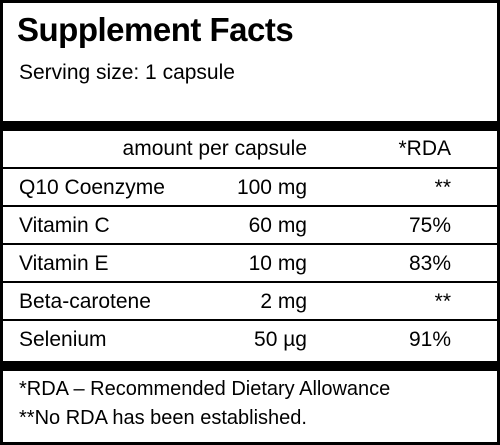 The height and width of the screenshot is (445, 500). I want to click on nutrient-rda: 91%, so click(429, 339).